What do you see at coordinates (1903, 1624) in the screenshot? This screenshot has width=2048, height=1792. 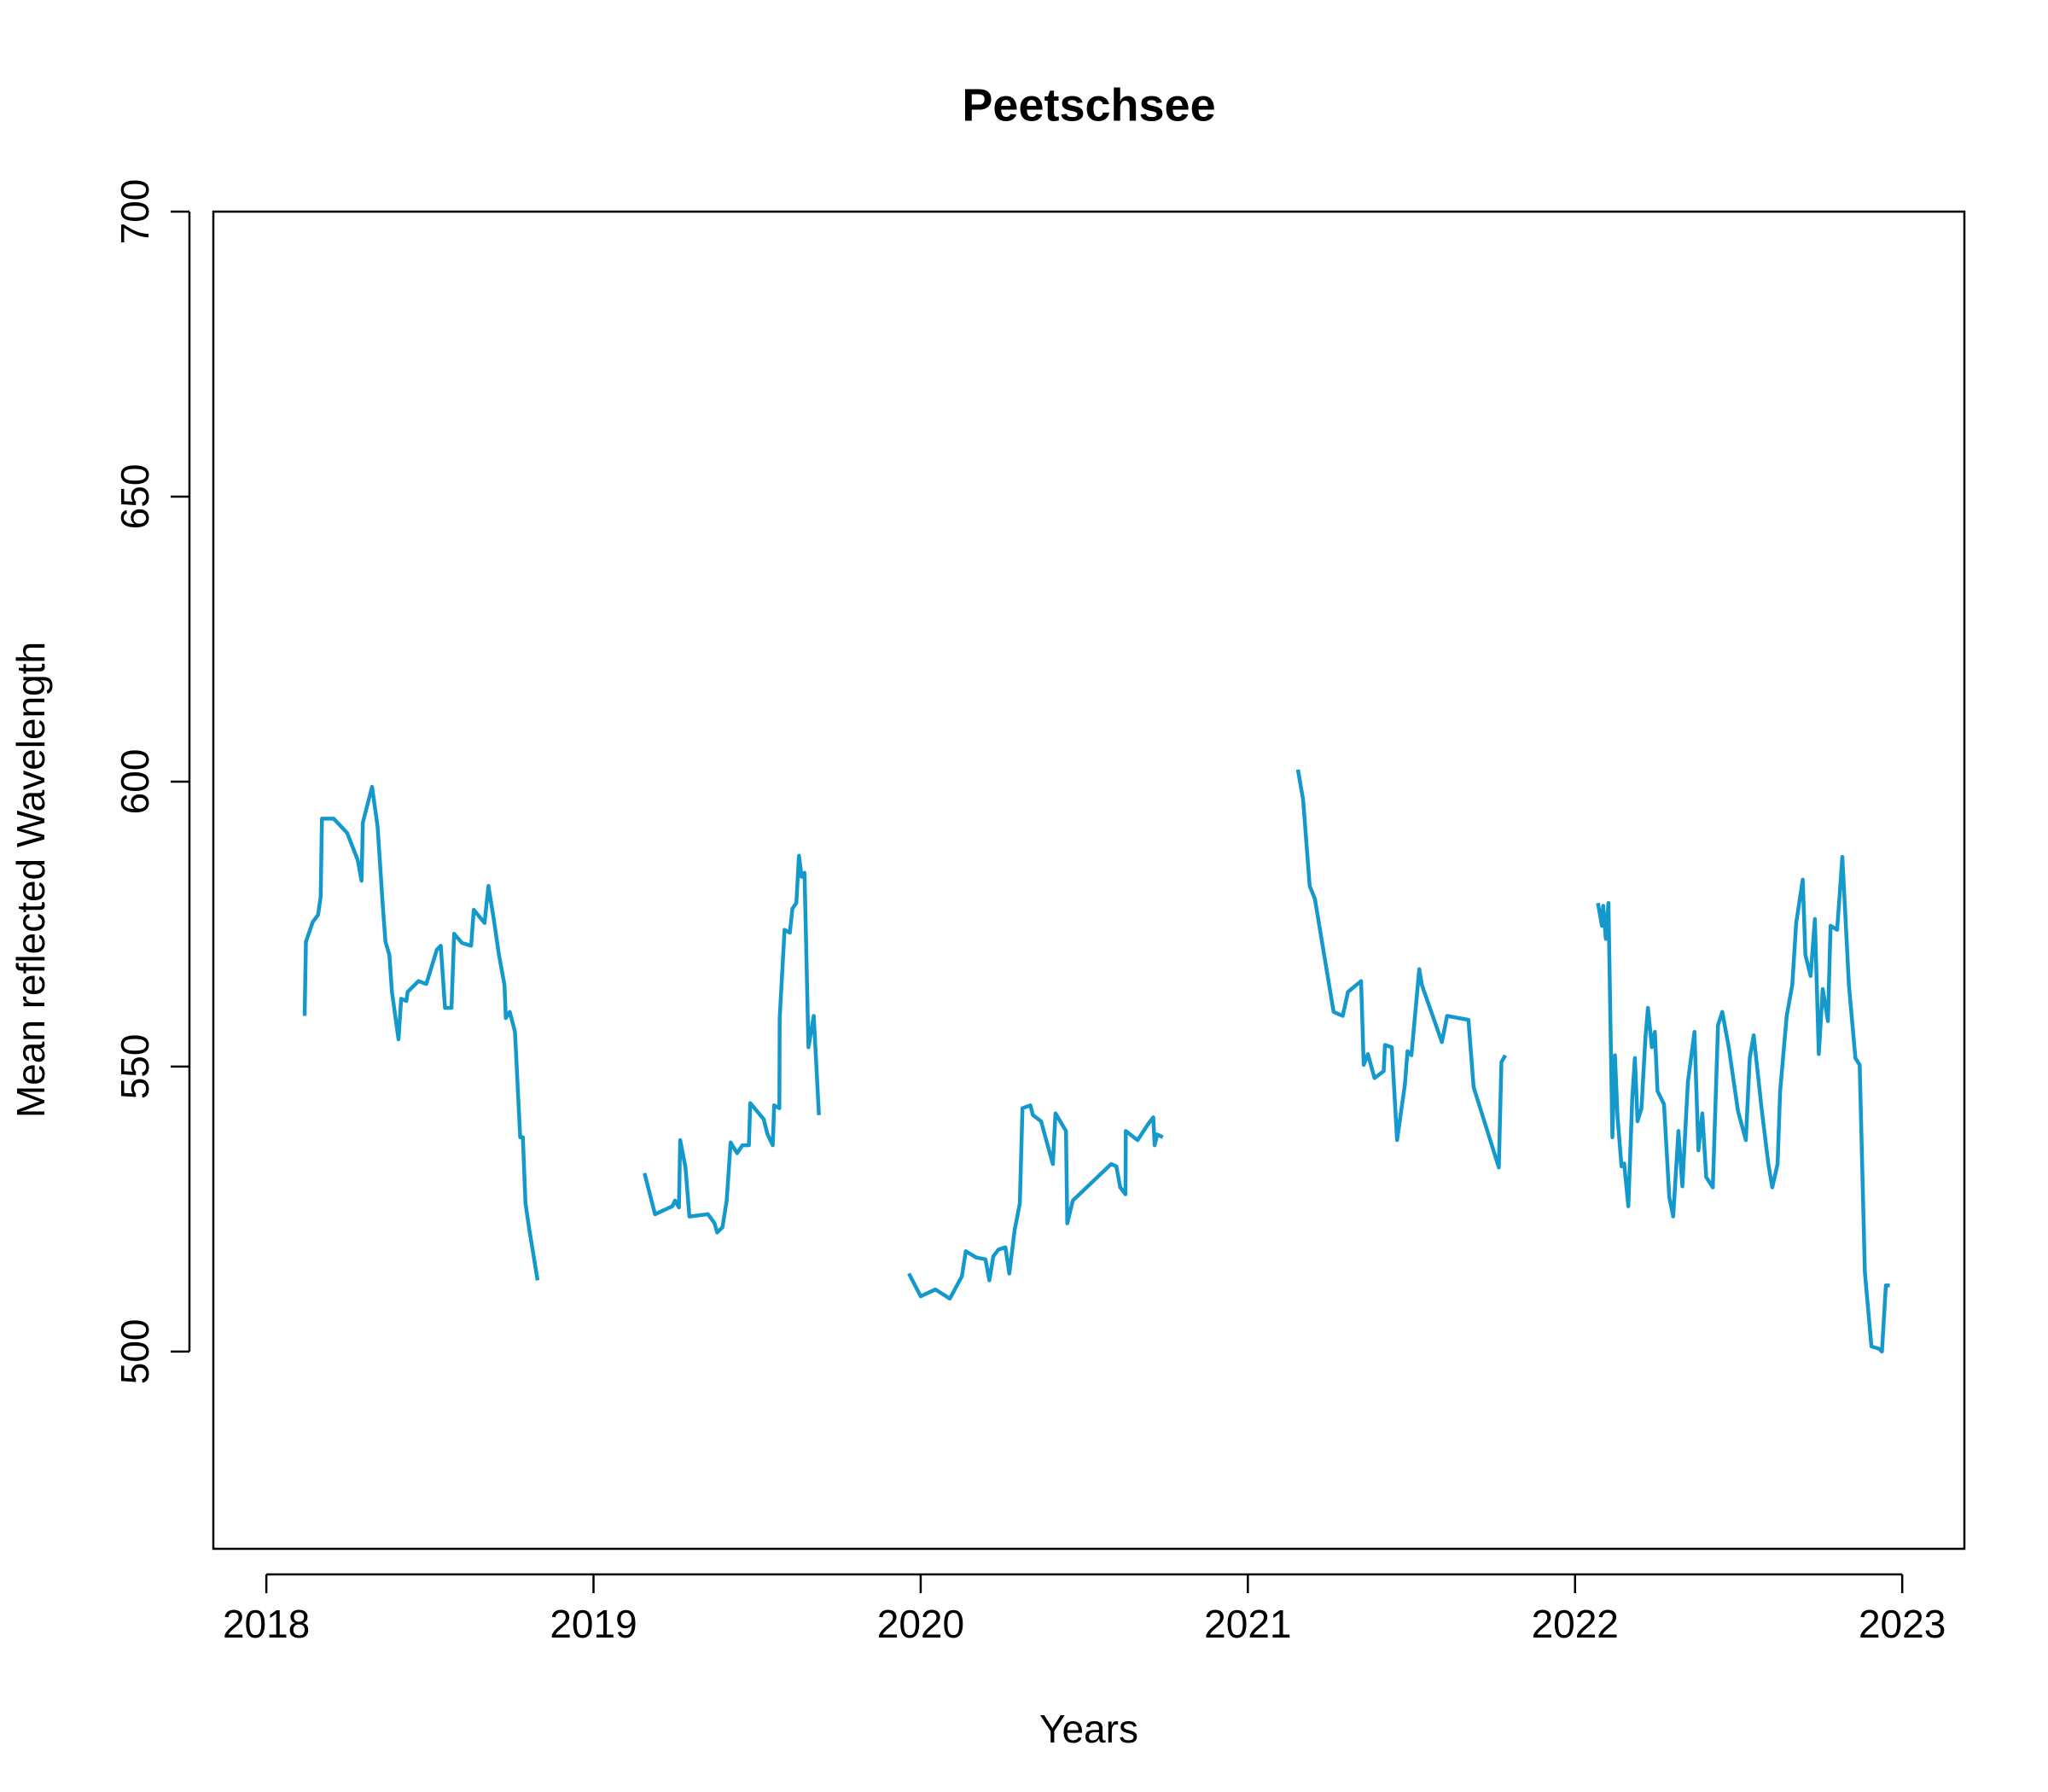 I see `x-tick-label: 2023` at bounding box center [1903, 1624].